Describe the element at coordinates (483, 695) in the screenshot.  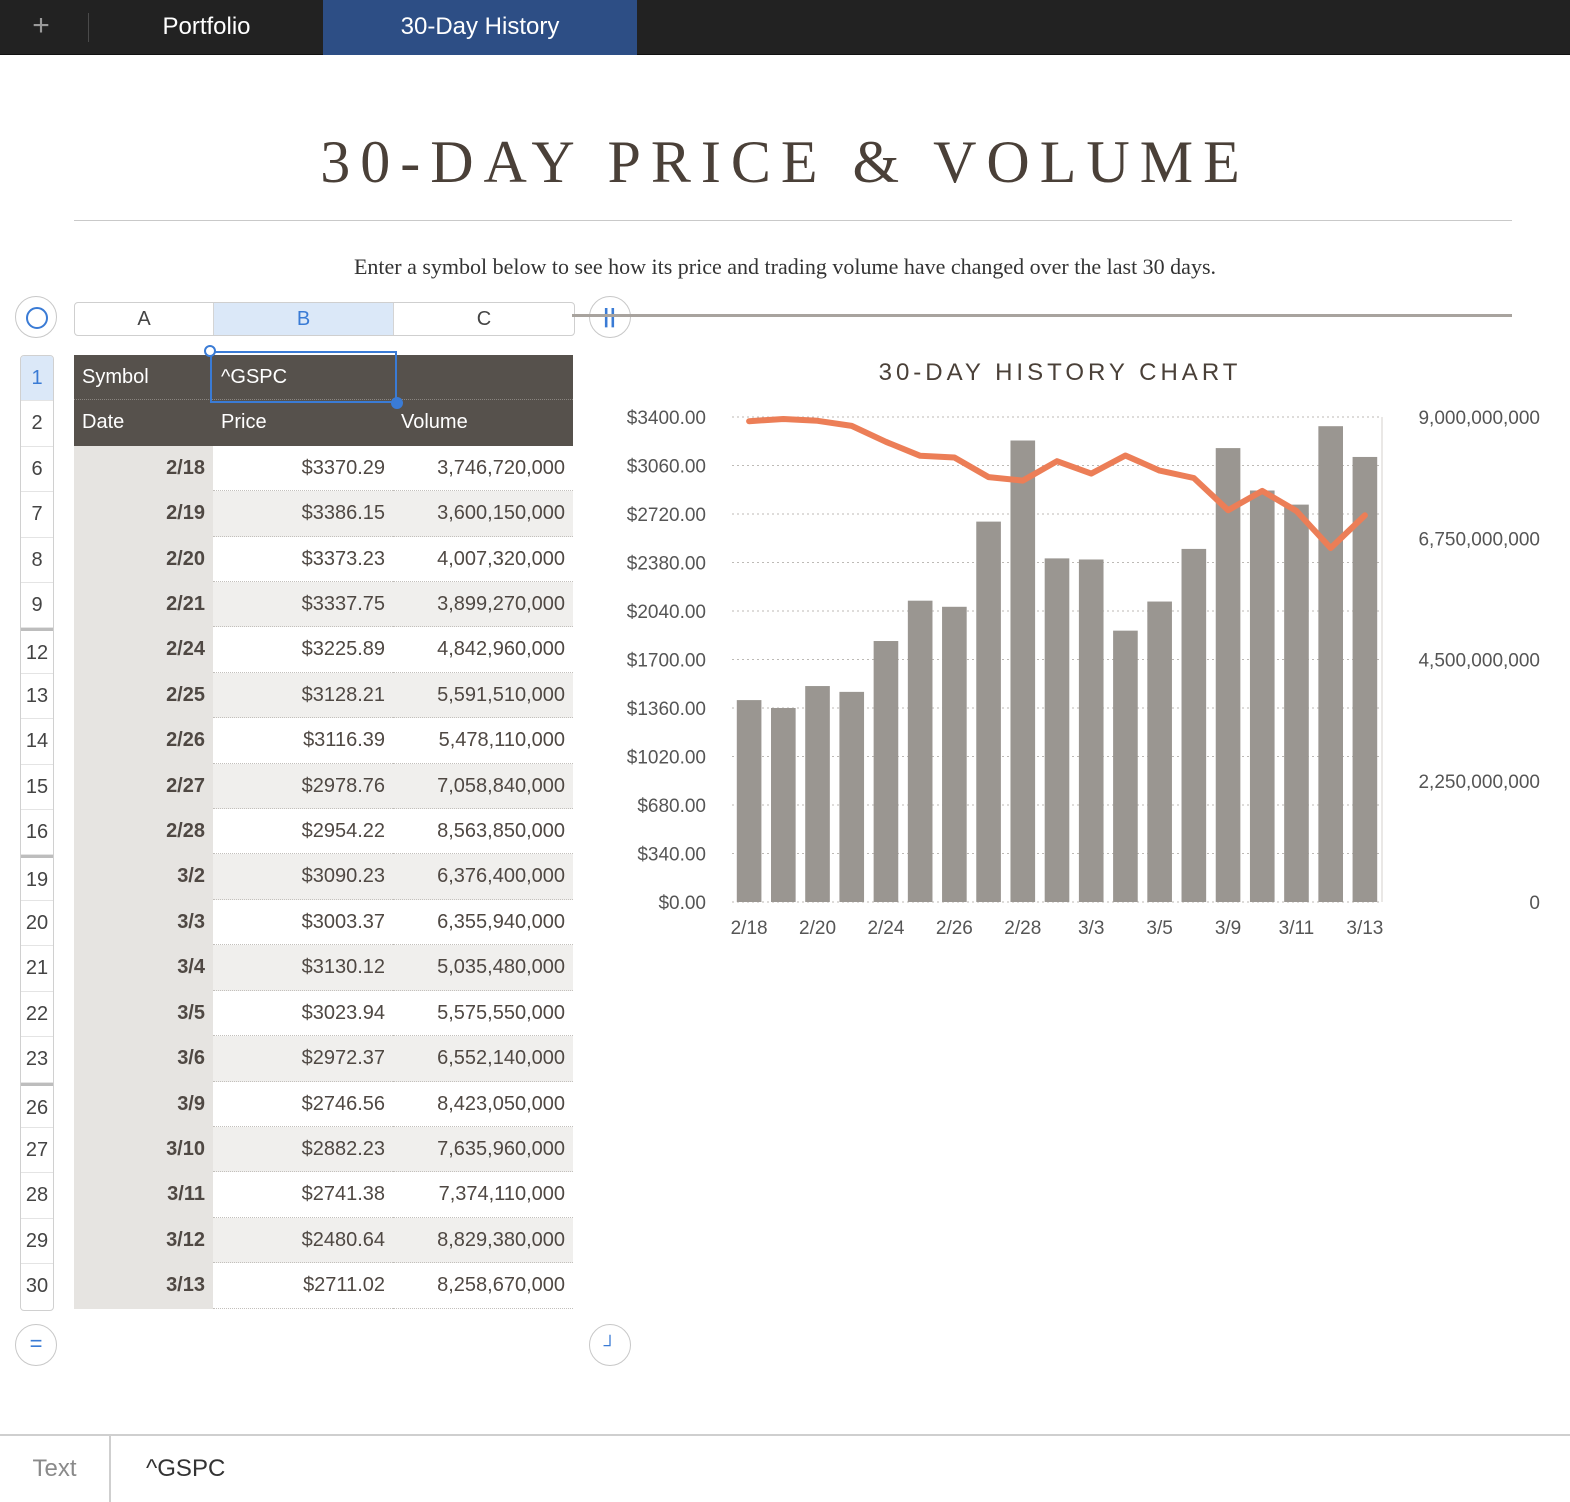
I see `volume-cell: 5,591,510,000` at that location.